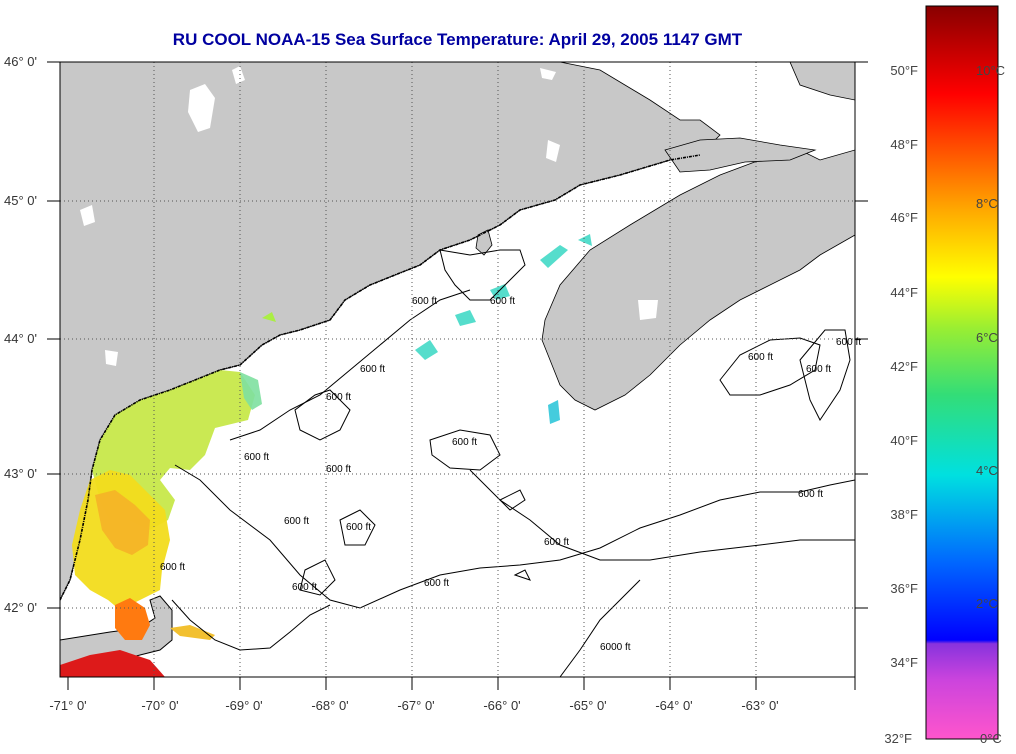  I want to click on land-nova-scotia, so click(698, 280).